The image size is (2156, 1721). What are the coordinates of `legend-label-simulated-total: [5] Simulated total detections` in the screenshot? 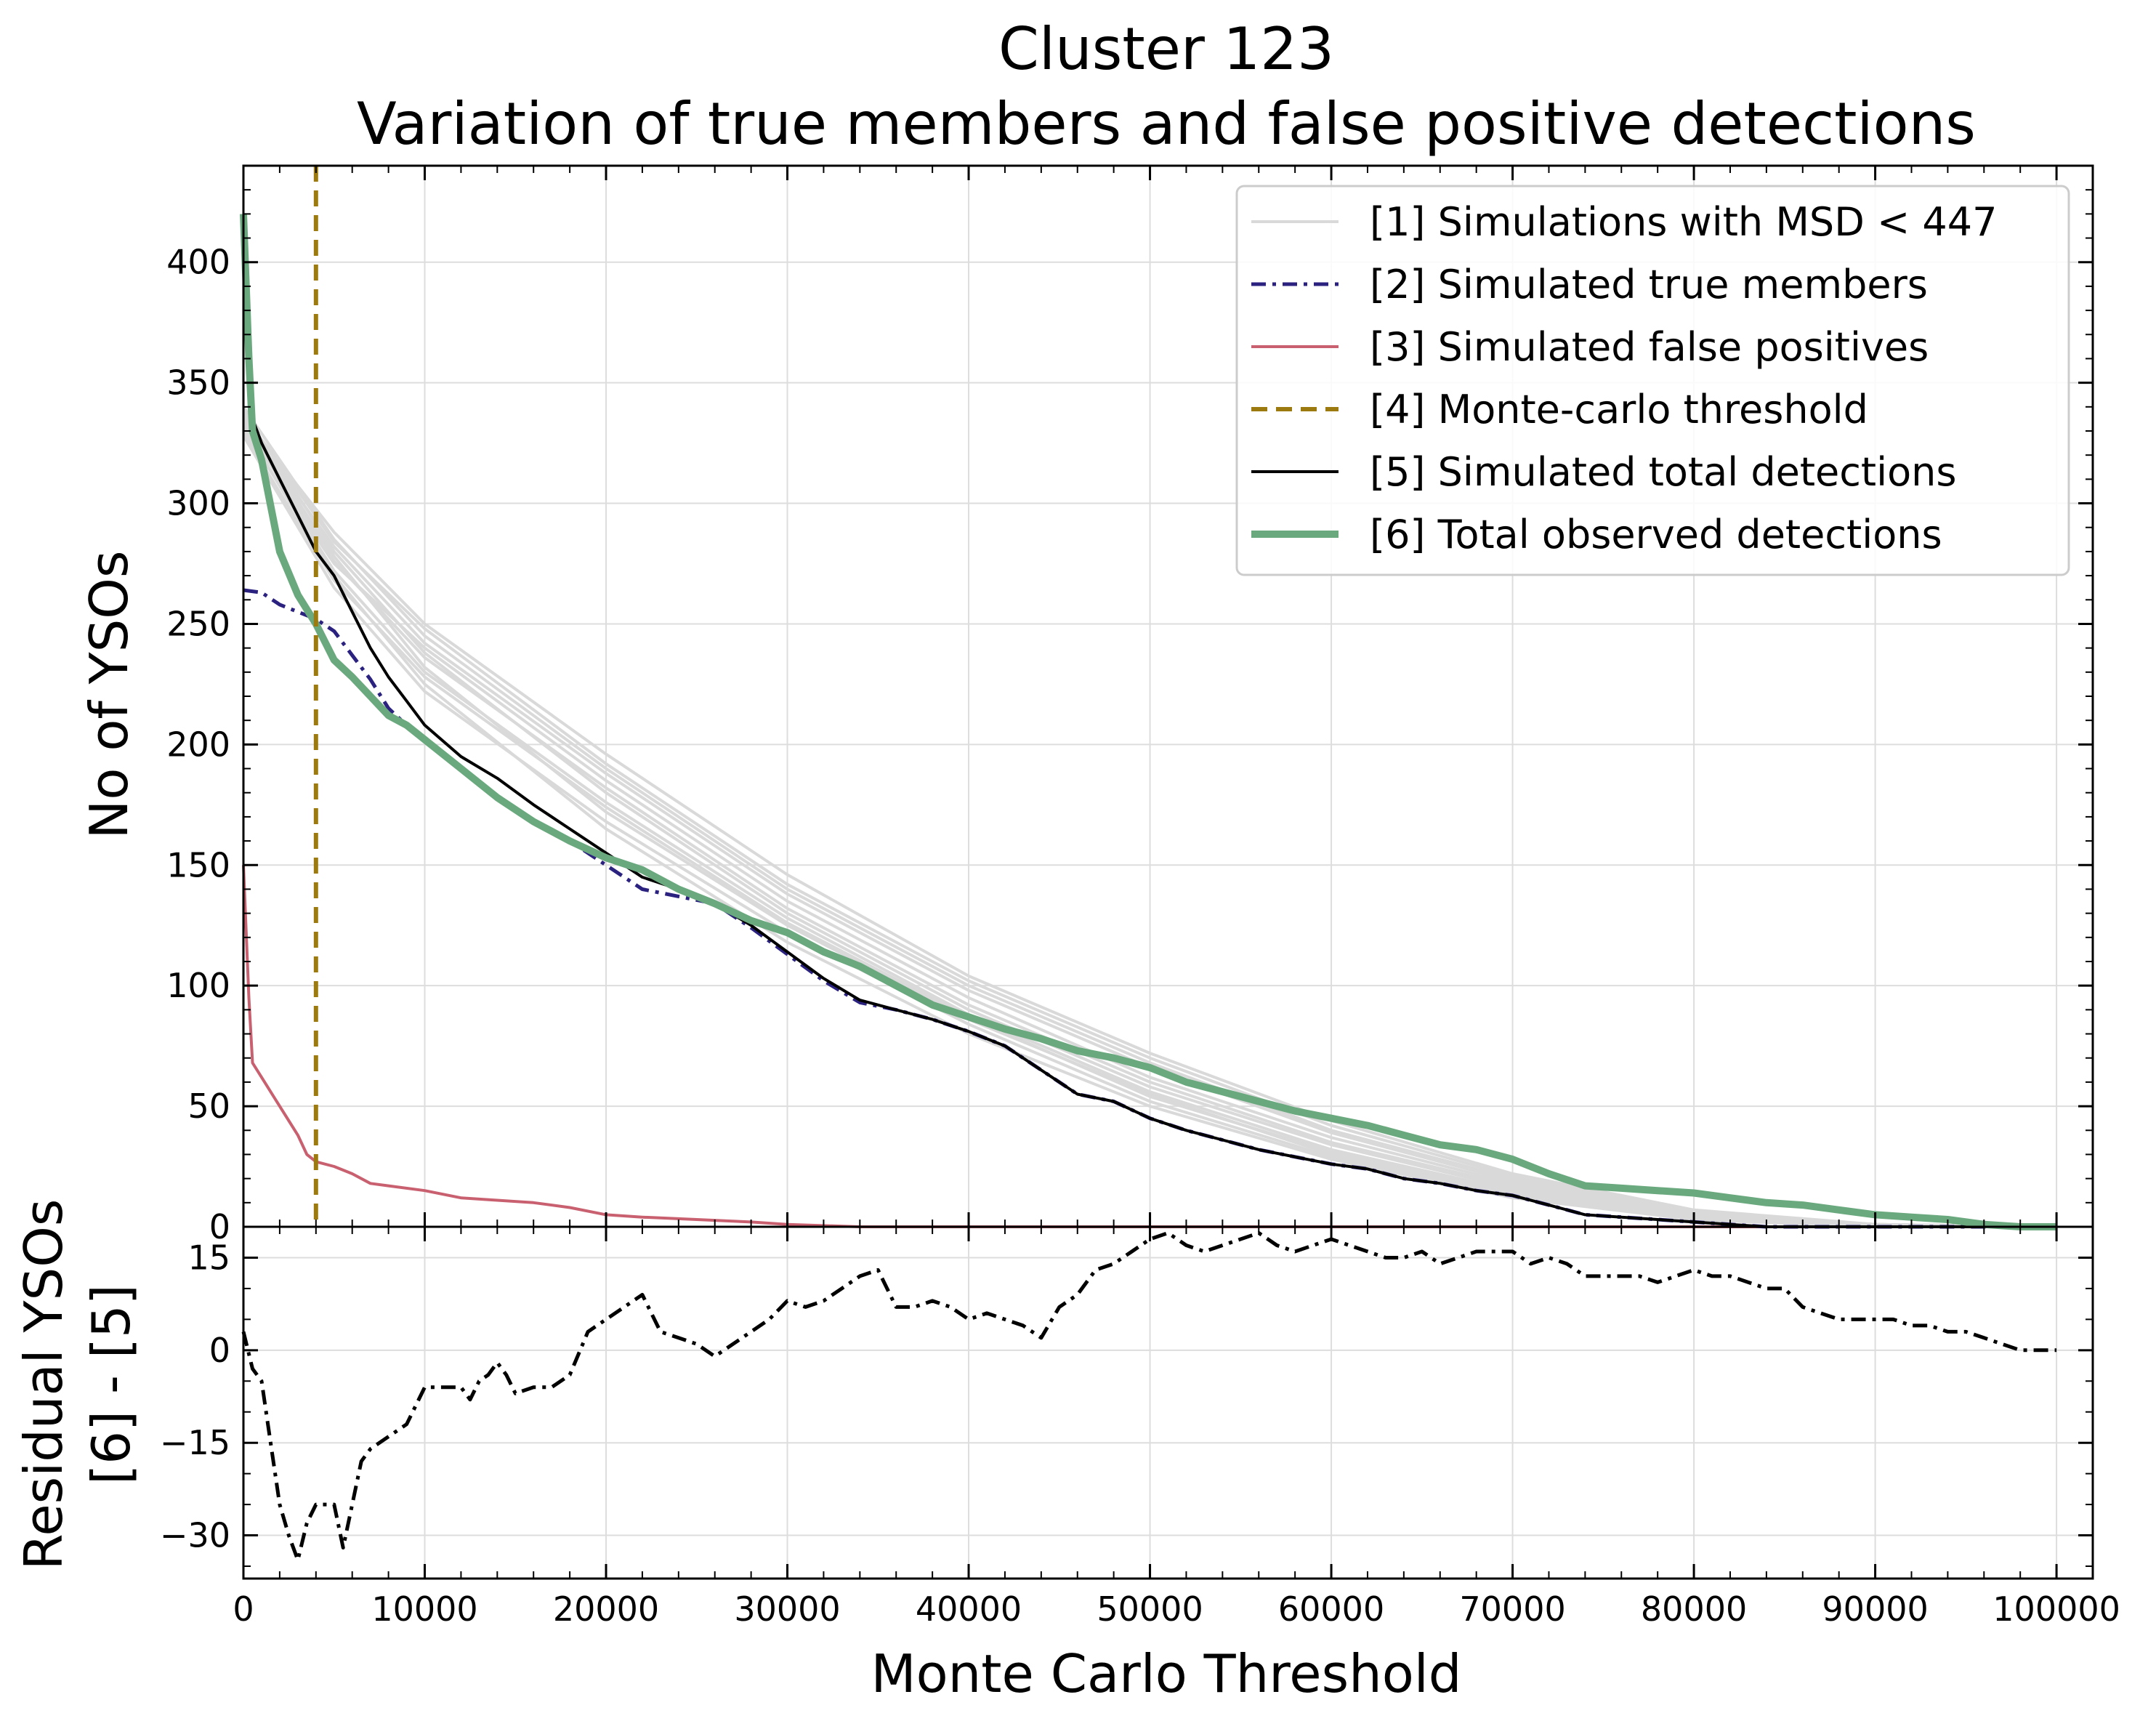 It's located at (1663, 472).